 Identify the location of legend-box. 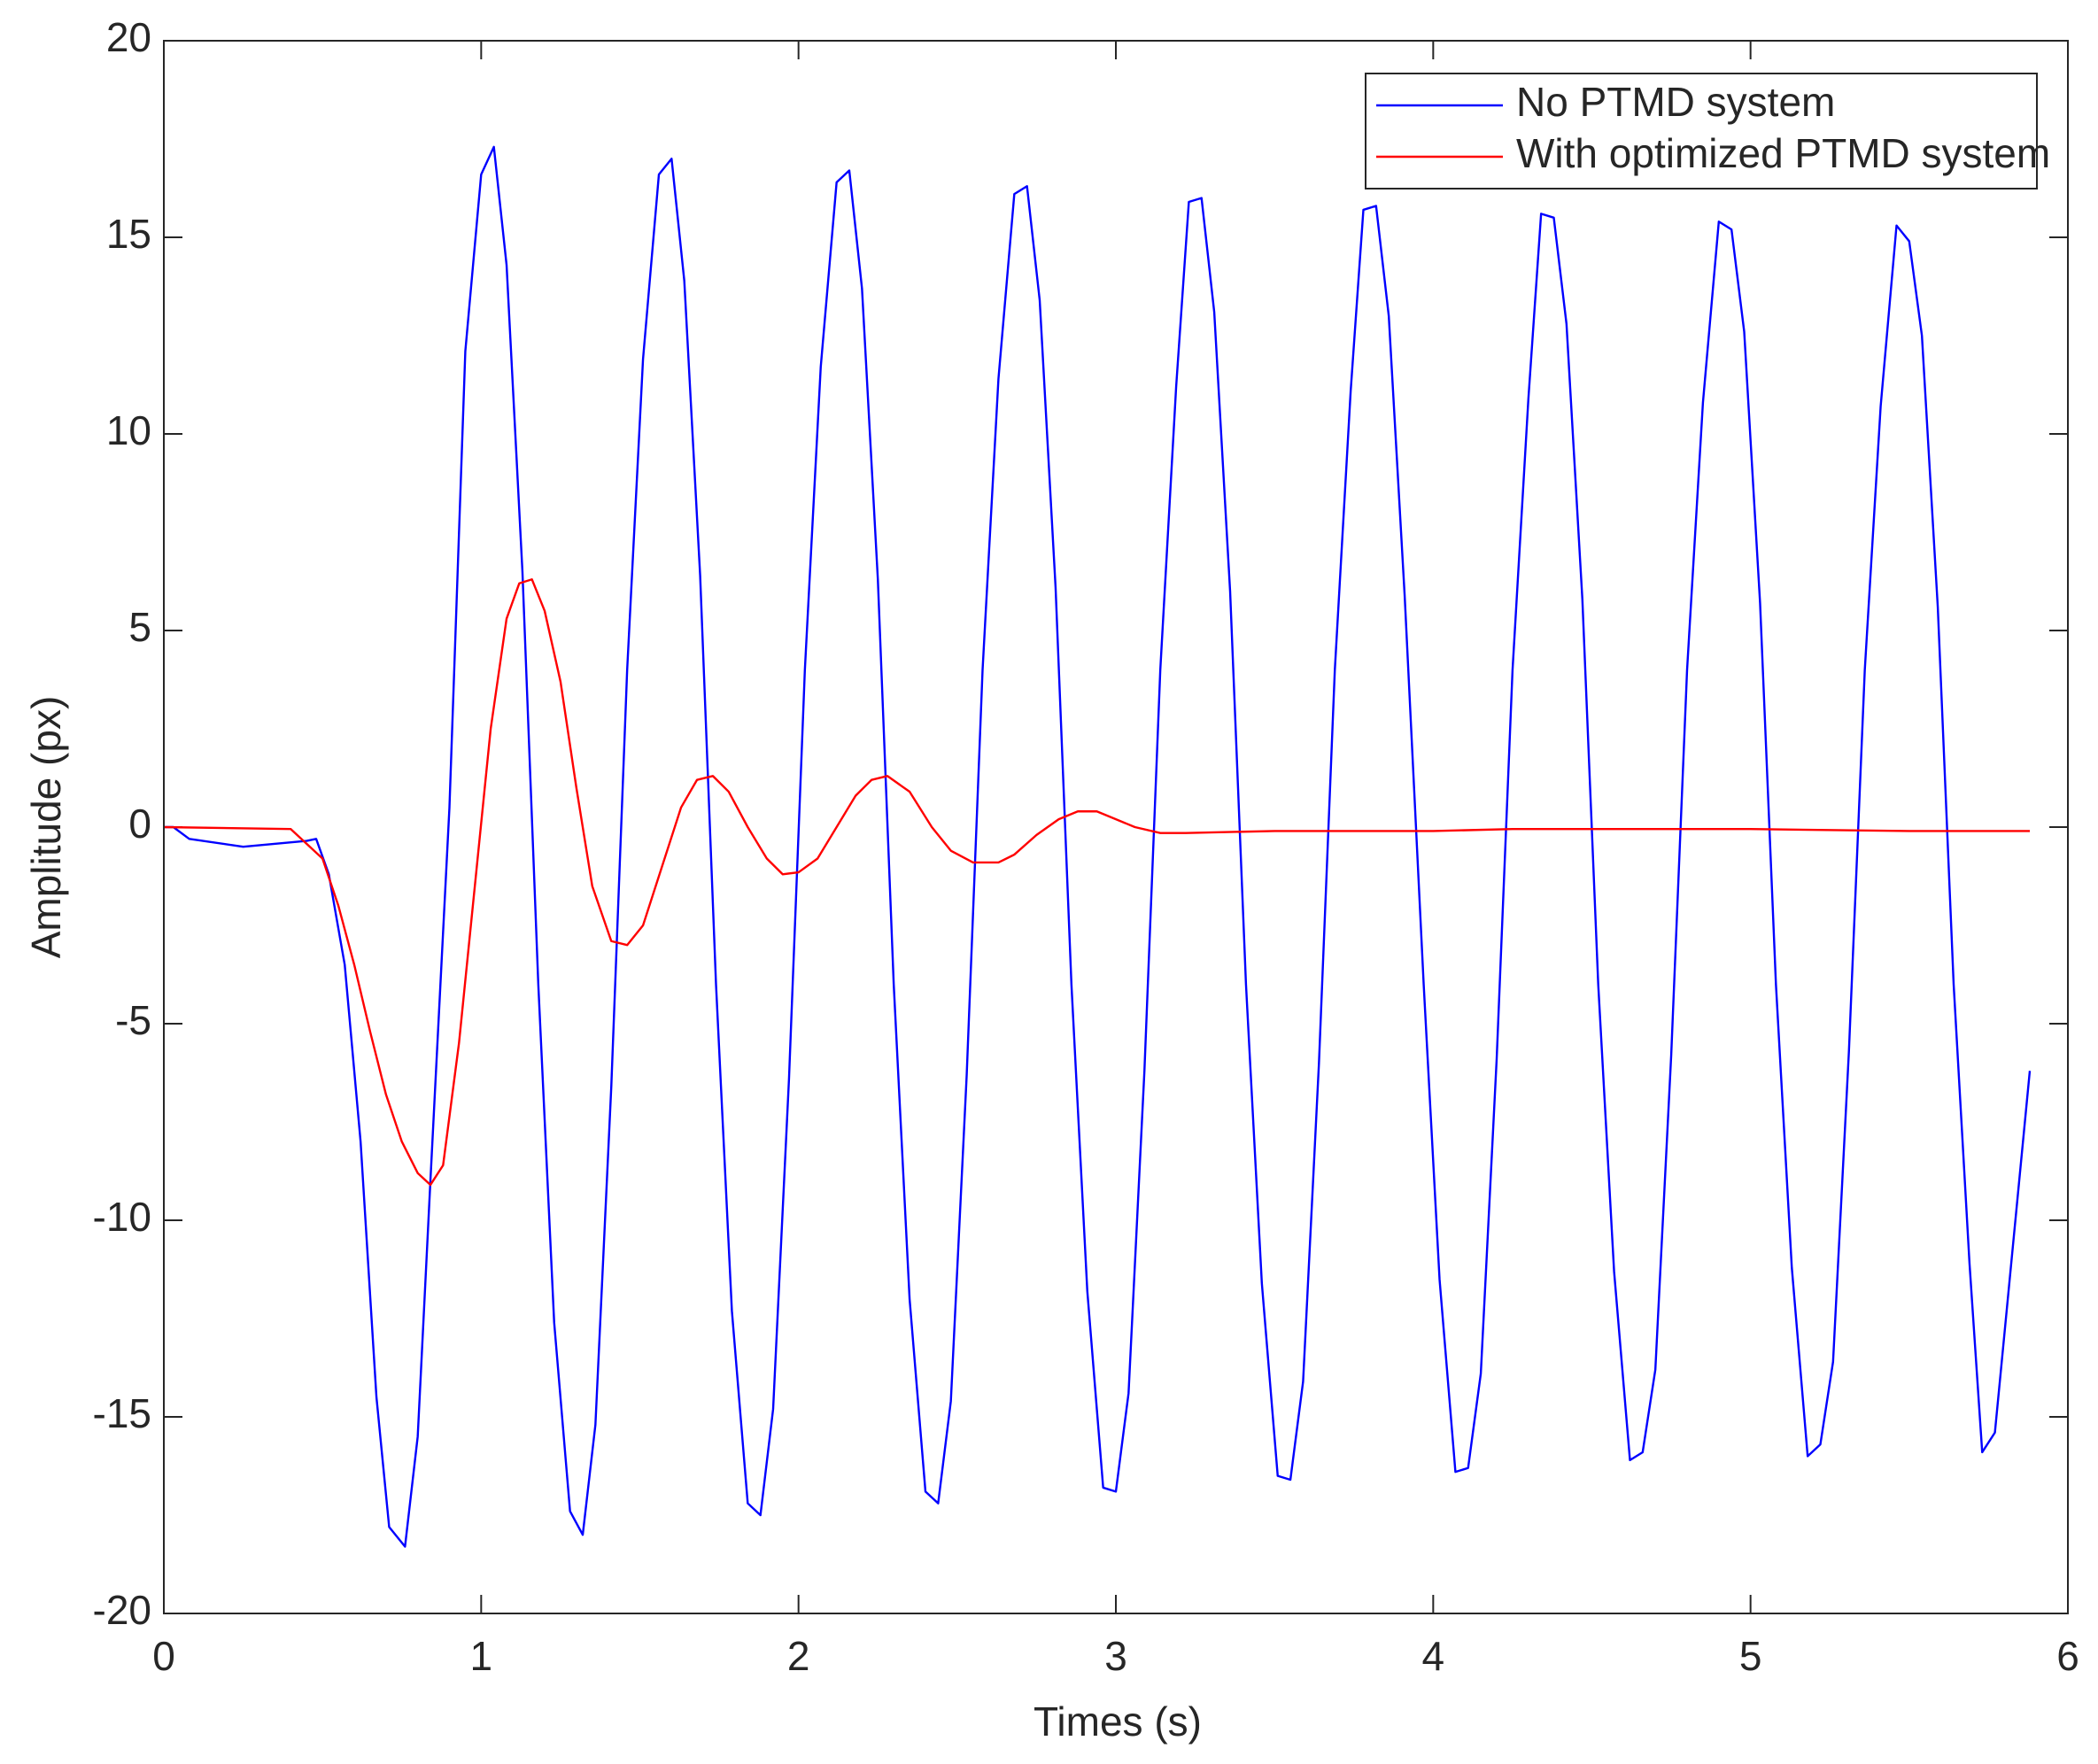
(1702, 131).